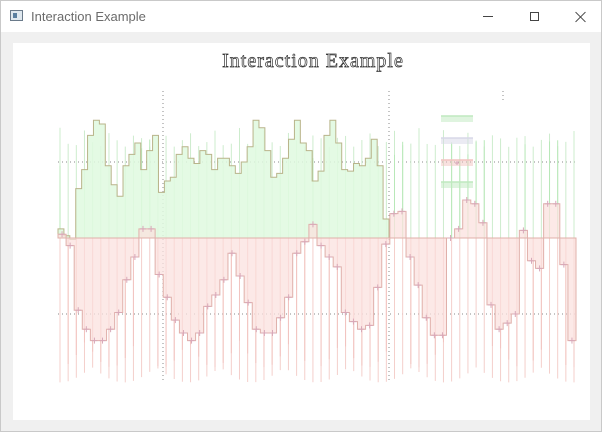 The height and width of the screenshot is (432, 602). I want to click on app-icon, so click(16, 15).